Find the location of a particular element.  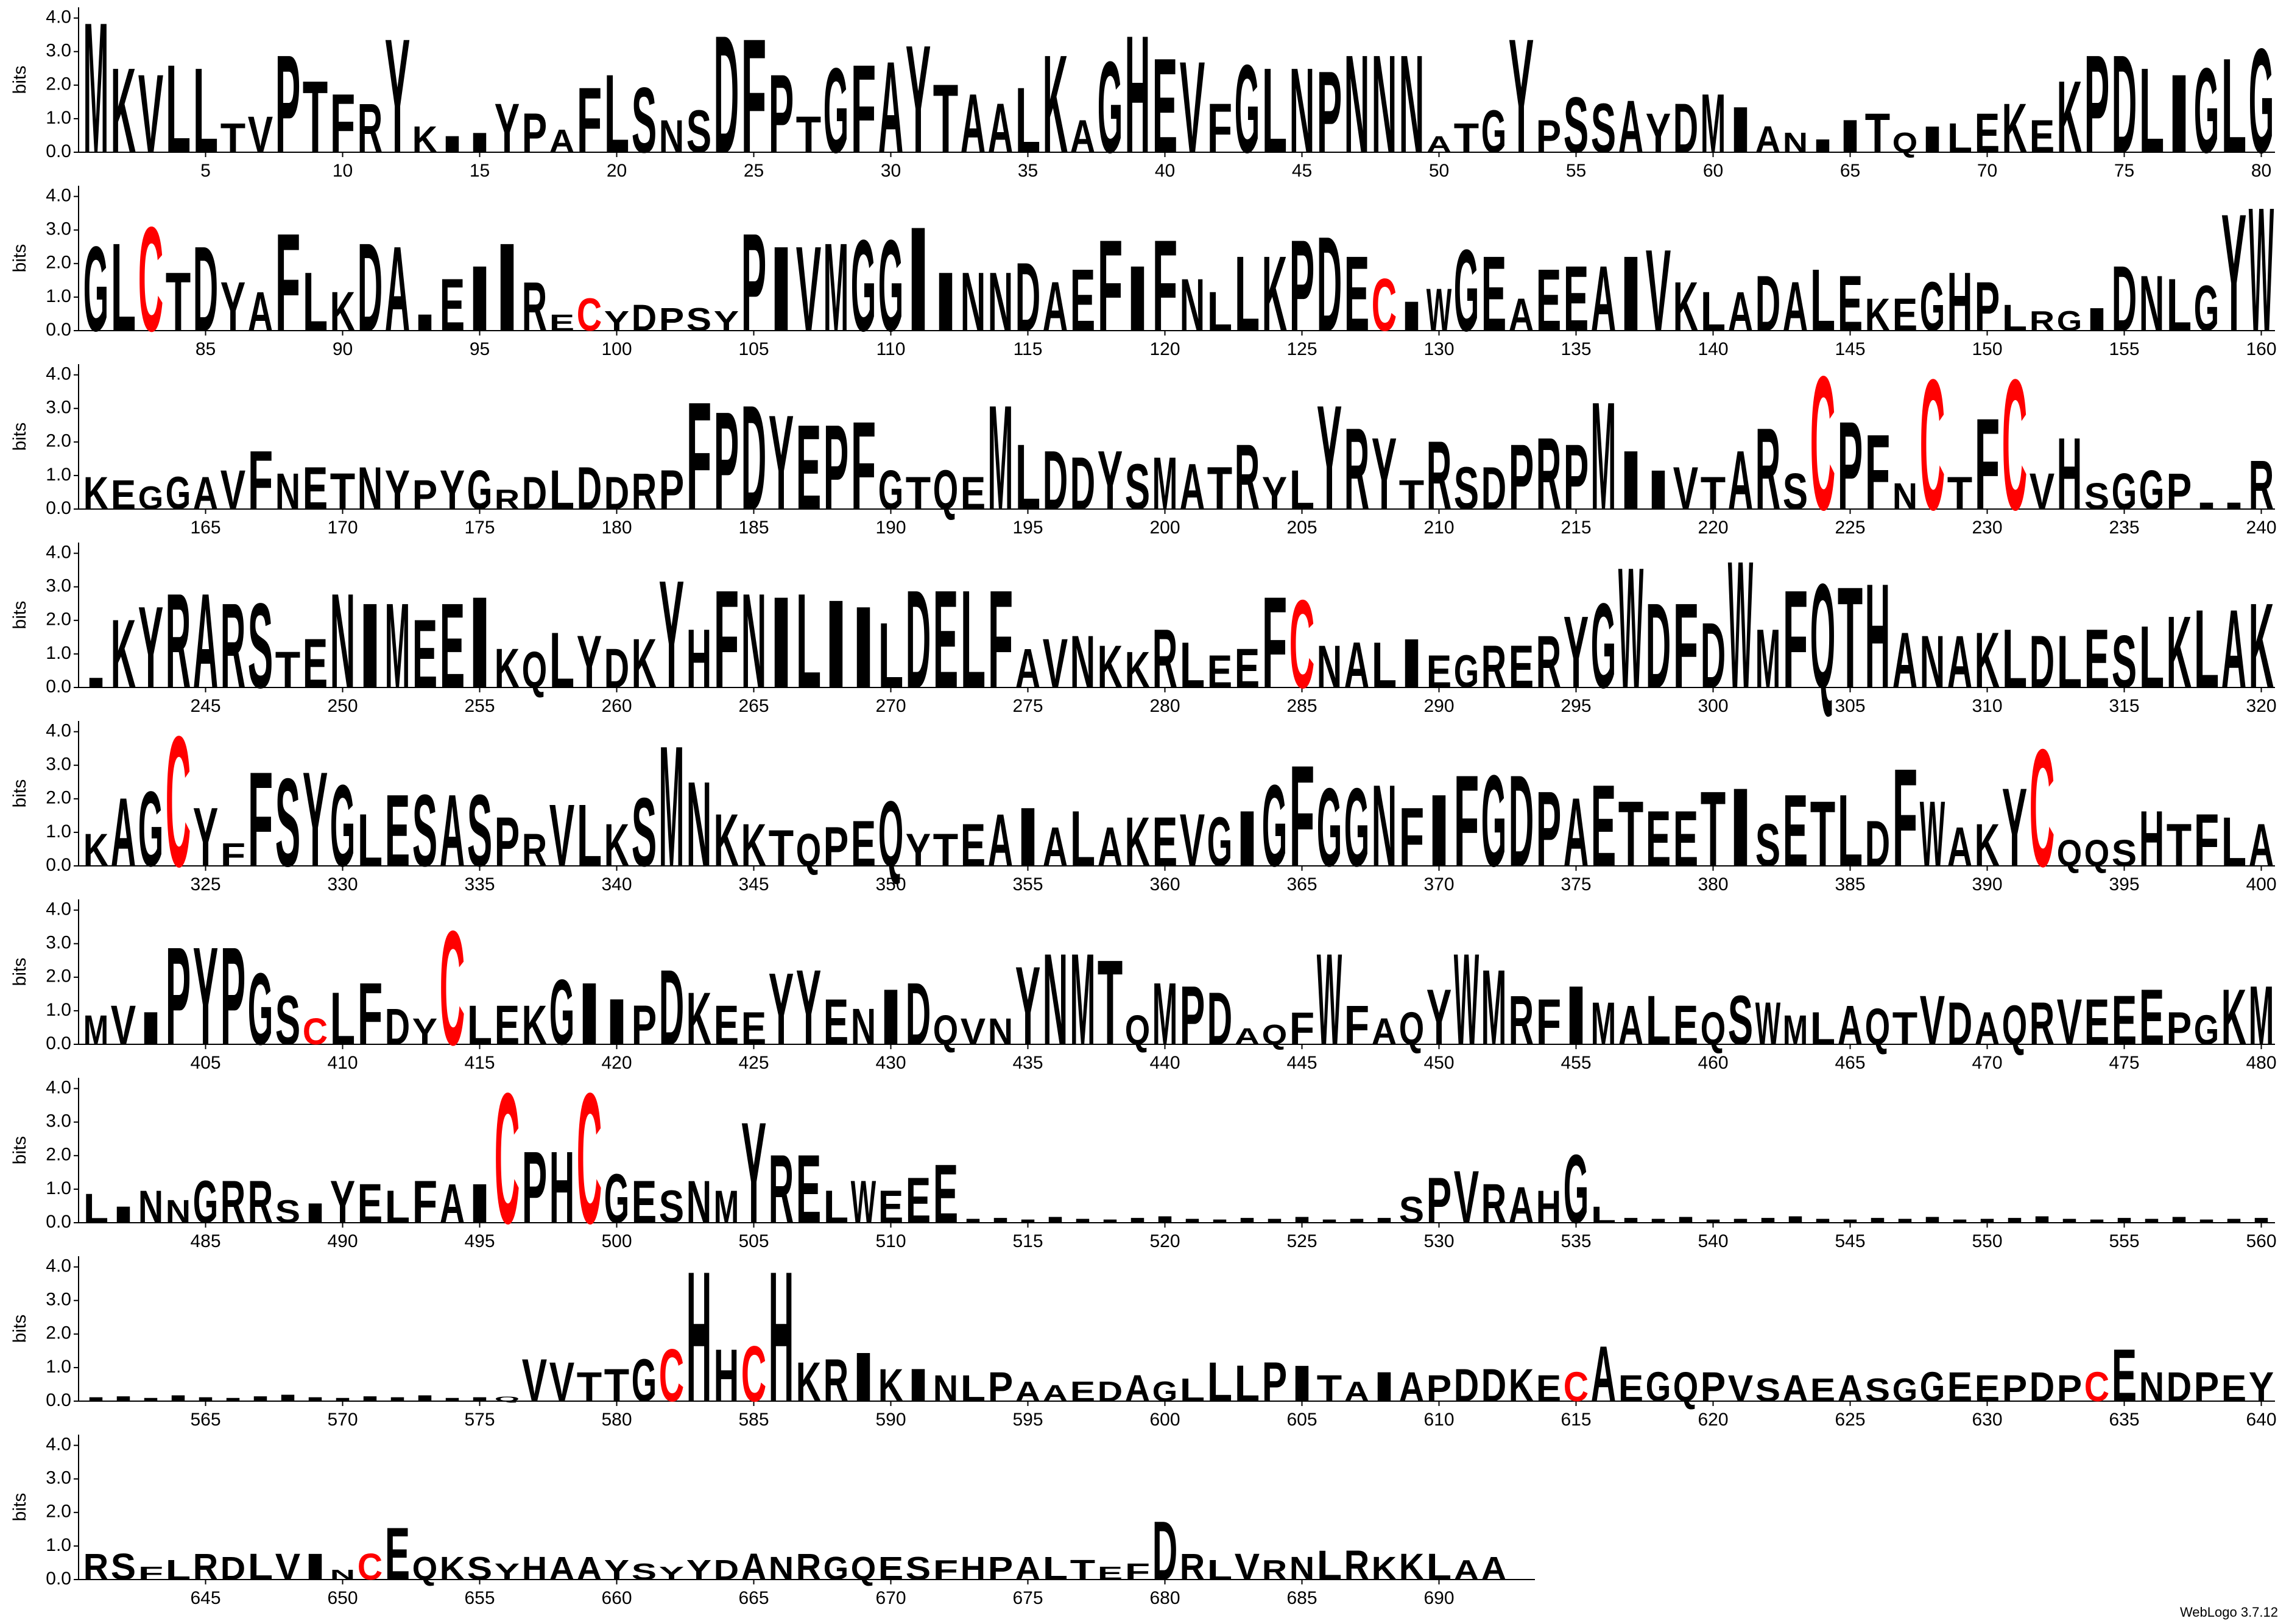

x-tick-label: 505 is located at coordinates (754, 1241).